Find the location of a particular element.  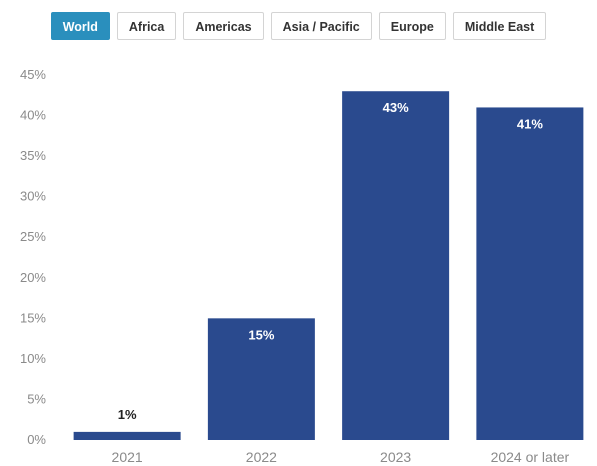

x-axis: 2021 2022 2023 2024 or later is located at coordinates (341, 457).